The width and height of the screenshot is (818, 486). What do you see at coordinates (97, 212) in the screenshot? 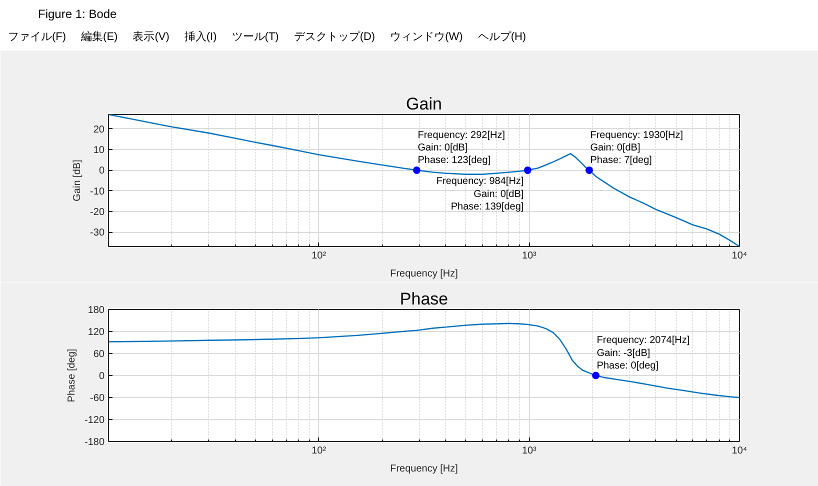
I see `y-tick-label: -20` at bounding box center [97, 212].